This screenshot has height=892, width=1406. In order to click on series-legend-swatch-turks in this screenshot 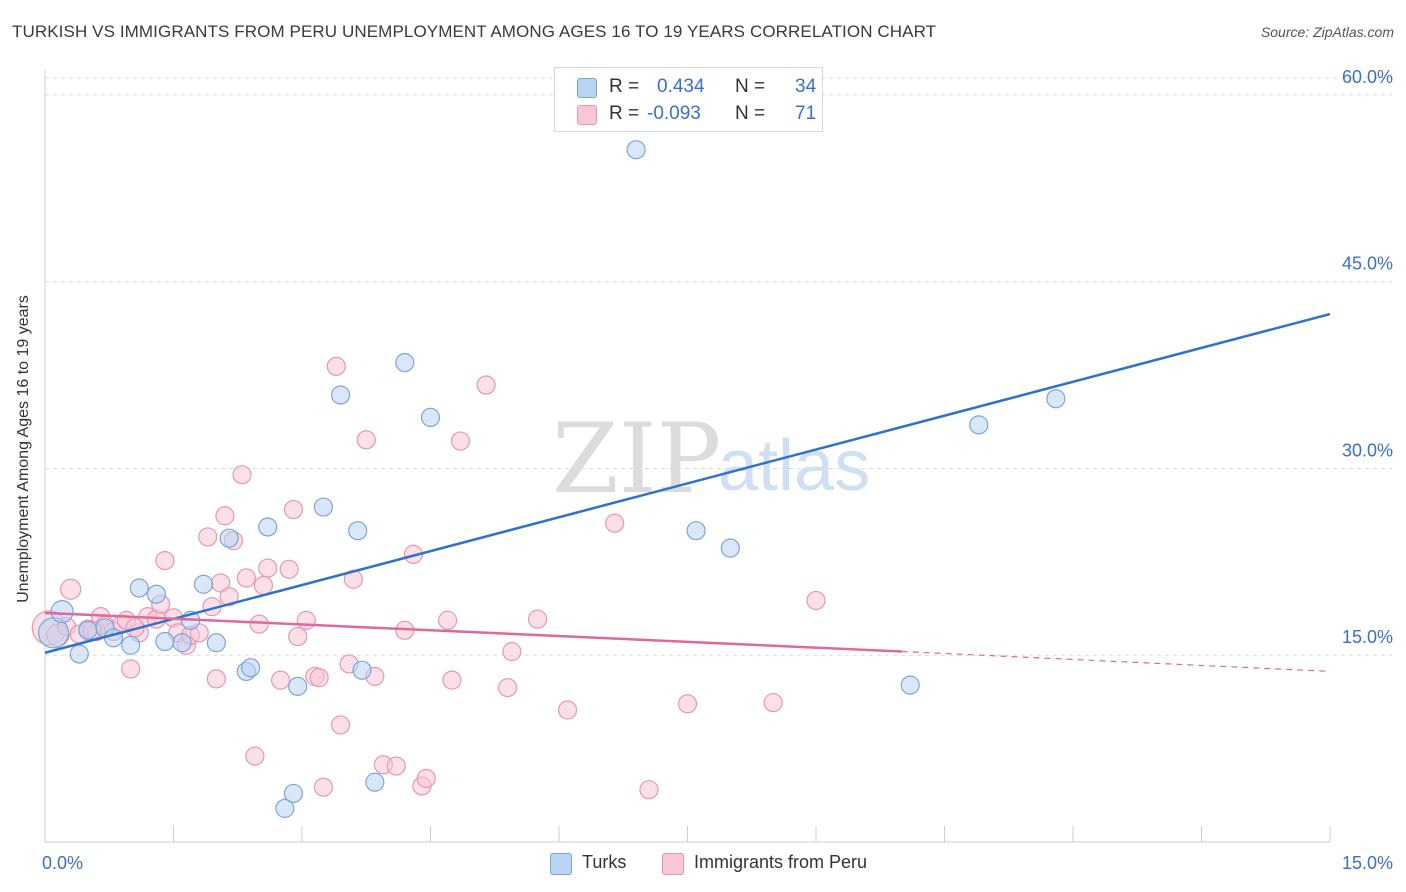, I will do `click(561, 864)`.